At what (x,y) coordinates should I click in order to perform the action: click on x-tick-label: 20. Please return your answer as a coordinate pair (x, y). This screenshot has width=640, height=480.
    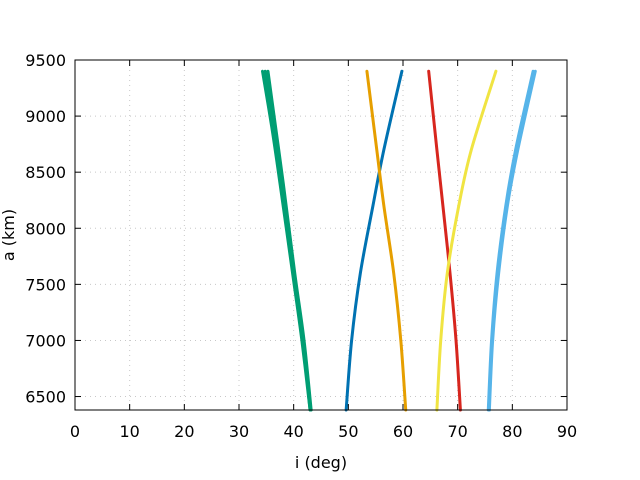
    Looking at the image, I should click on (184, 431).